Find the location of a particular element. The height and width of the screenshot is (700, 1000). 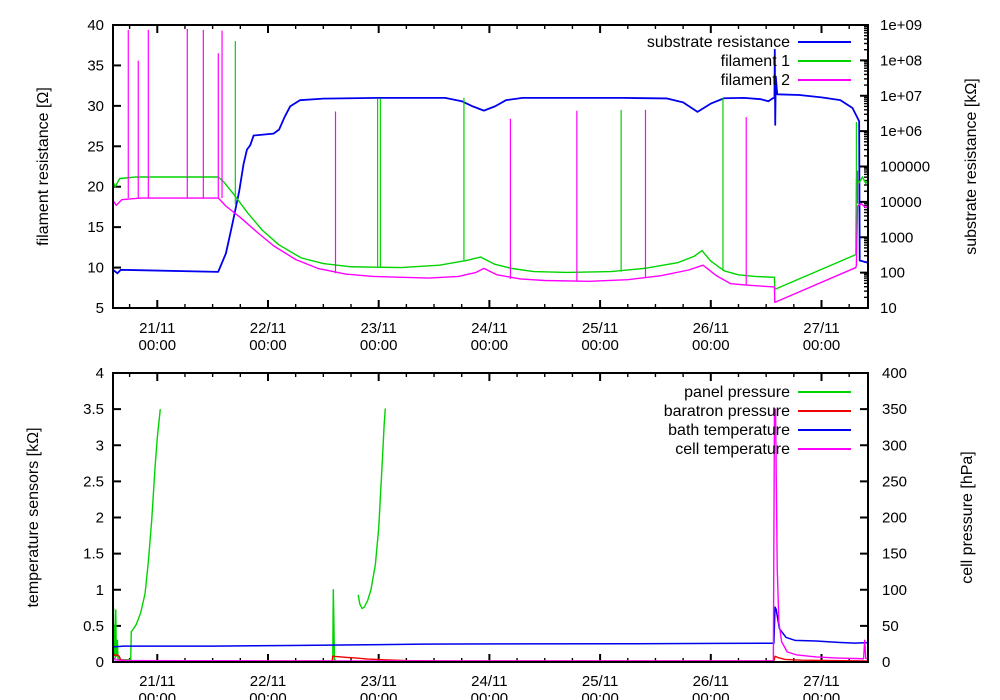

legend-label: panel pressure is located at coordinates (737, 392).